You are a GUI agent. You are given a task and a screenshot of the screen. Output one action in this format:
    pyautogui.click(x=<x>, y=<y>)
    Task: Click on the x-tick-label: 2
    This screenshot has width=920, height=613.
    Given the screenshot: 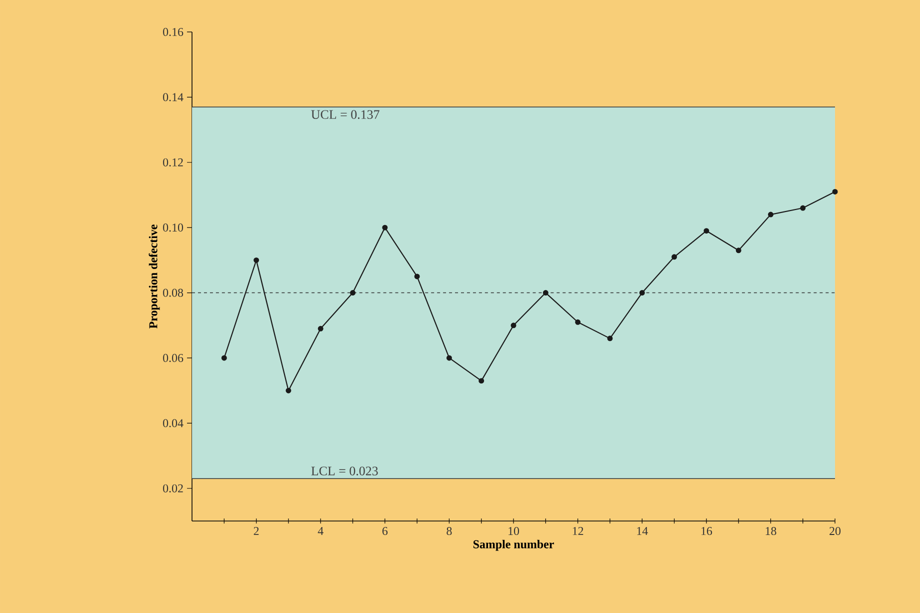 What is the action you would take?
    pyautogui.click(x=256, y=530)
    